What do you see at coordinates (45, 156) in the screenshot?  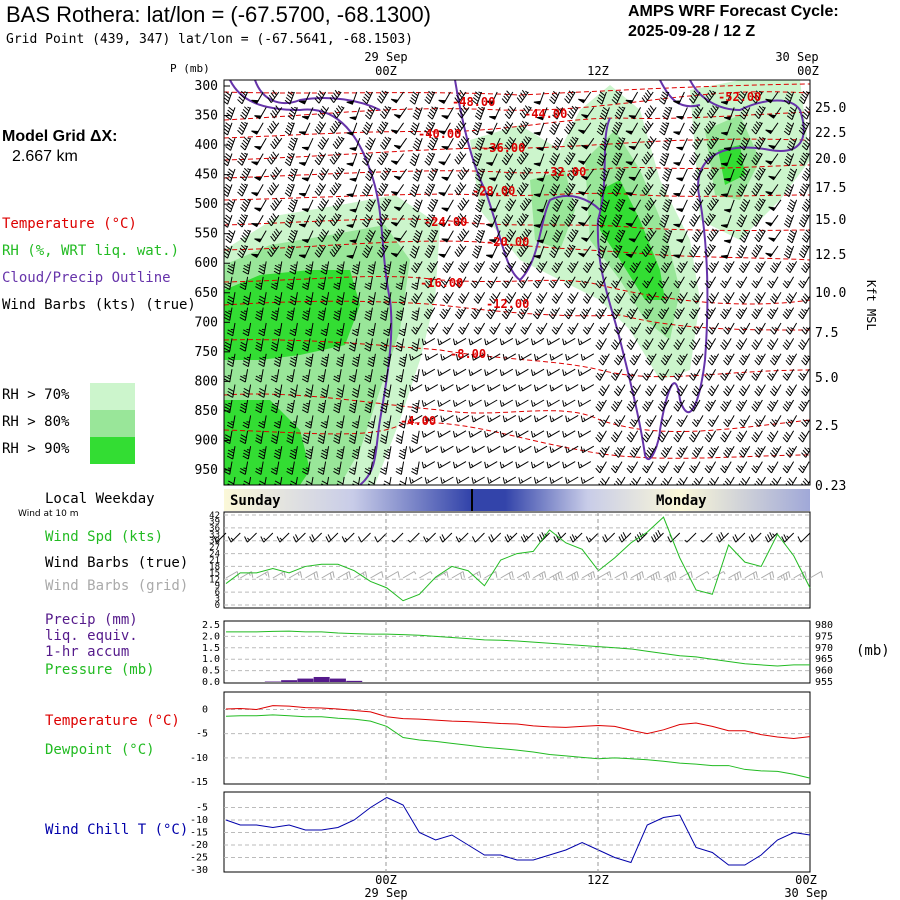 I see `model-grid-value: 2.667 km` at bounding box center [45, 156].